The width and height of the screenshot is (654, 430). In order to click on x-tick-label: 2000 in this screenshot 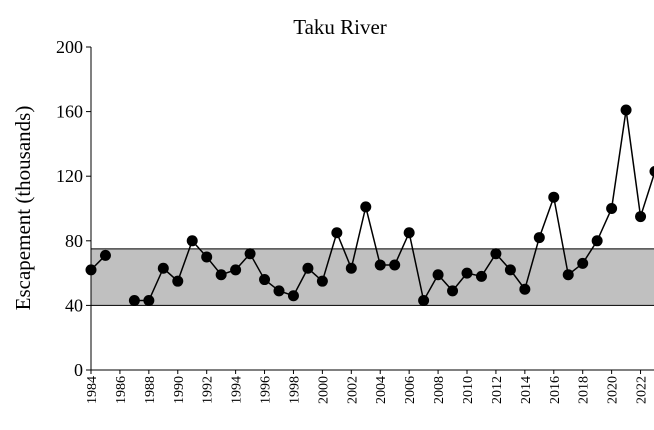, I will do `click(323, 390)`.